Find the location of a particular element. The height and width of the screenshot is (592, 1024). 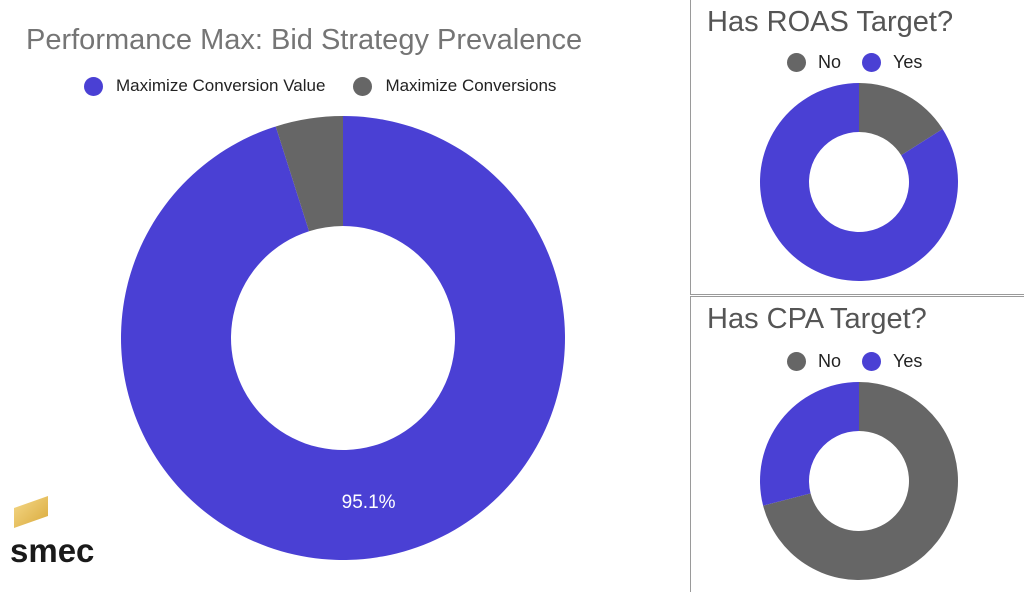

legend-swatch-conversions is located at coordinates (363, 86).